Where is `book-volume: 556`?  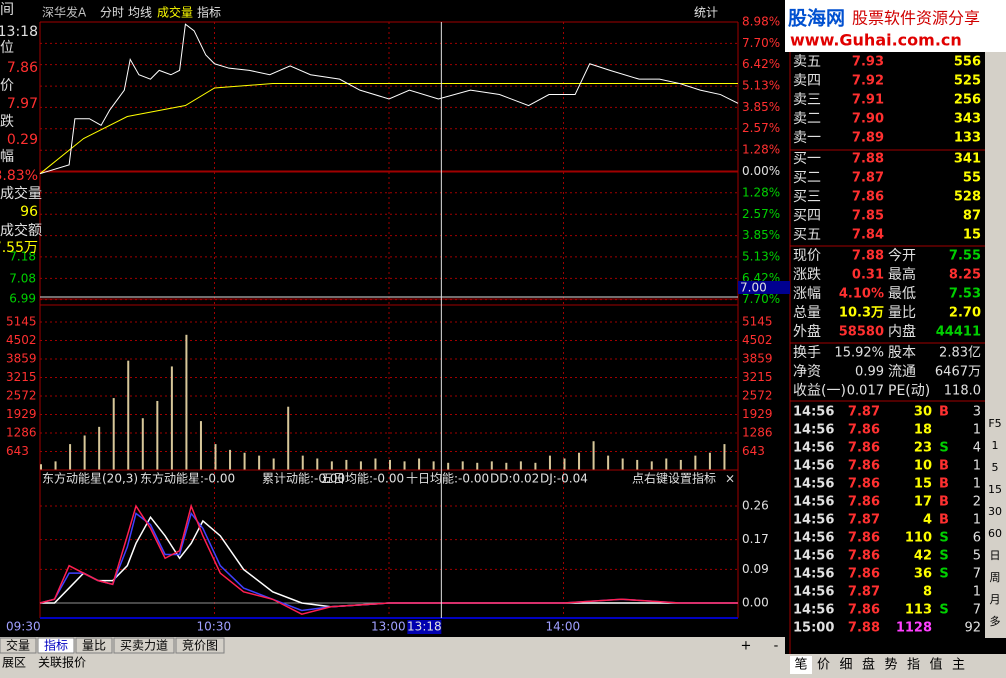
book-volume: 556 is located at coordinates (967, 62).